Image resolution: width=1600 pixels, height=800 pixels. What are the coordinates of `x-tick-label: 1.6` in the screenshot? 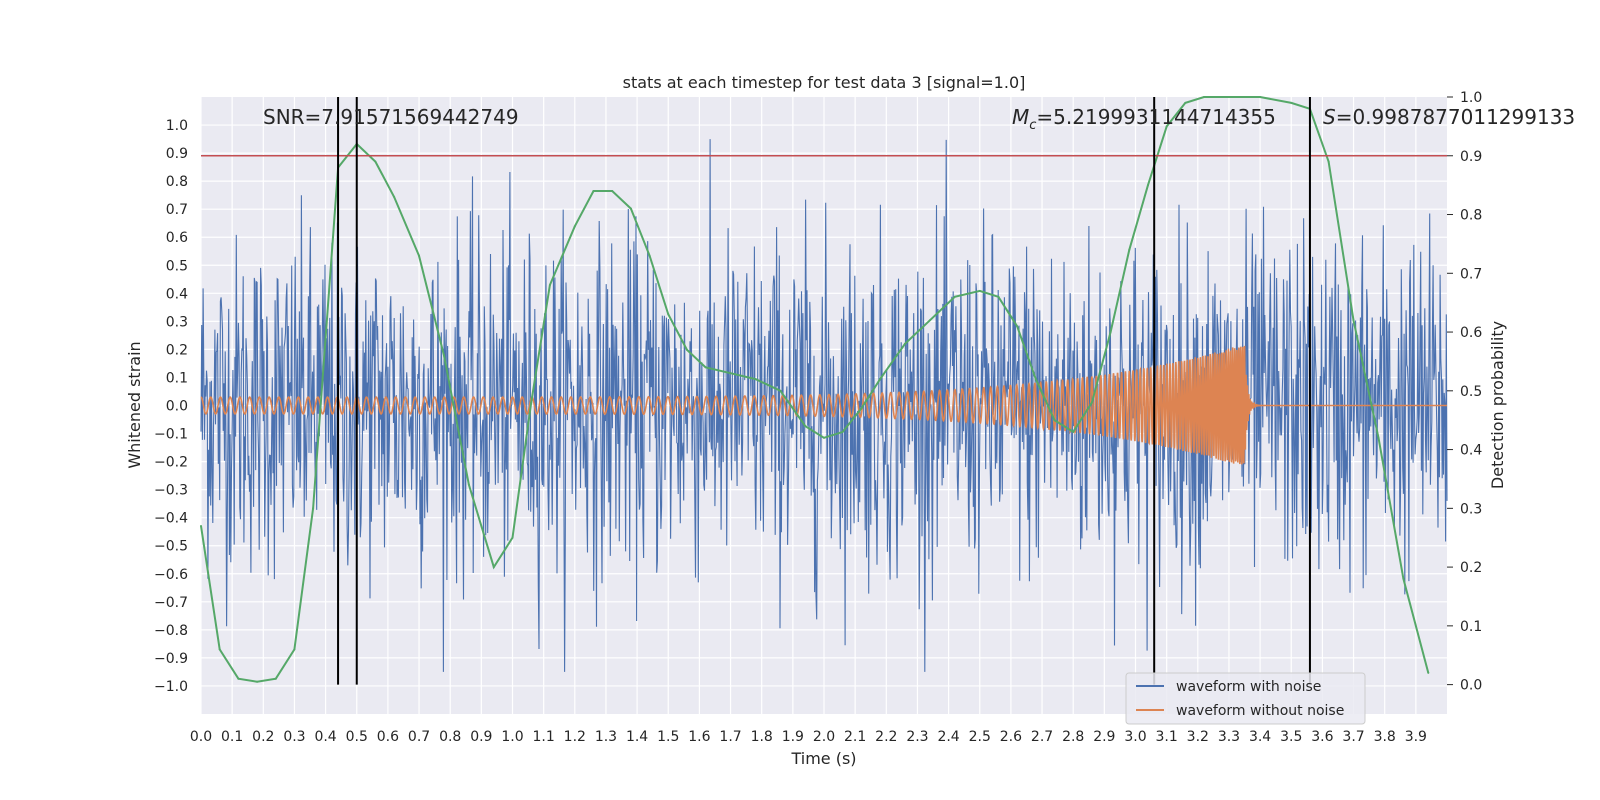 It's located at (699, 737).